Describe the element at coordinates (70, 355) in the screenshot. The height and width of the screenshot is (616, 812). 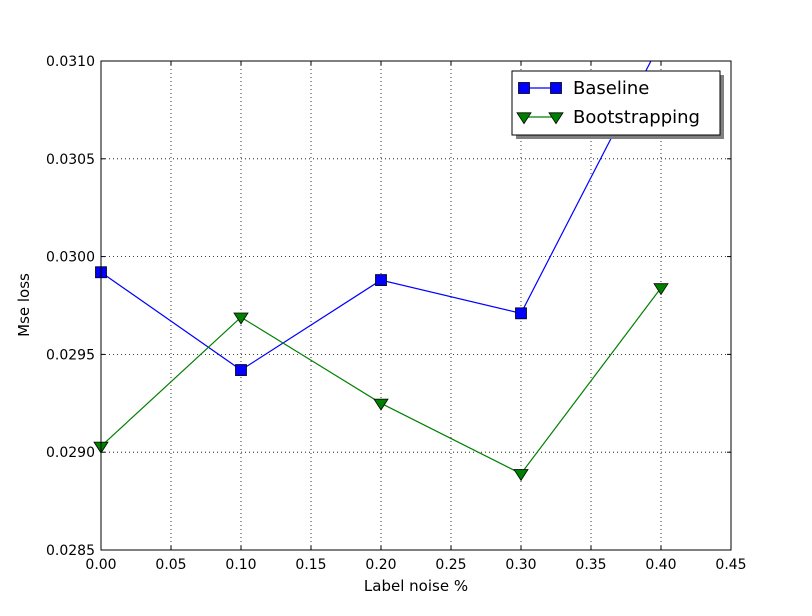
I see `y-tick-label: 0.0295` at that location.